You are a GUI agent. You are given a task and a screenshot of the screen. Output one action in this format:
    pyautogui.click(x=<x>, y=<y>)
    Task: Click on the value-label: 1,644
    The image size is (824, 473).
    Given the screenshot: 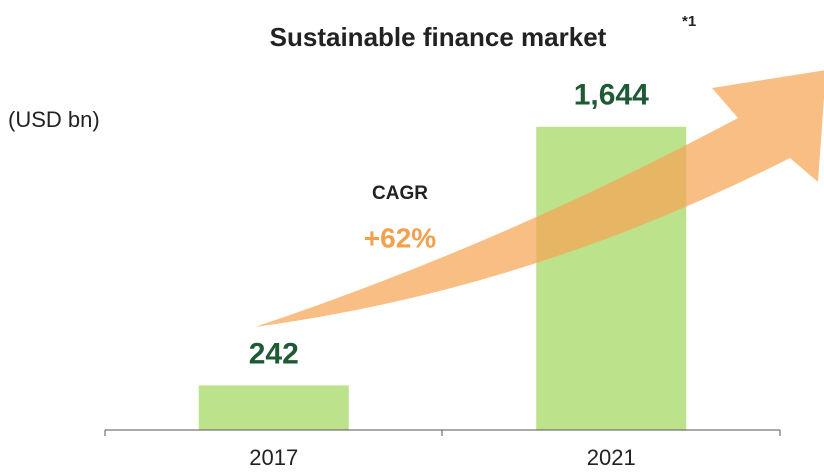 What is the action you would take?
    pyautogui.click(x=611, y=95)
    